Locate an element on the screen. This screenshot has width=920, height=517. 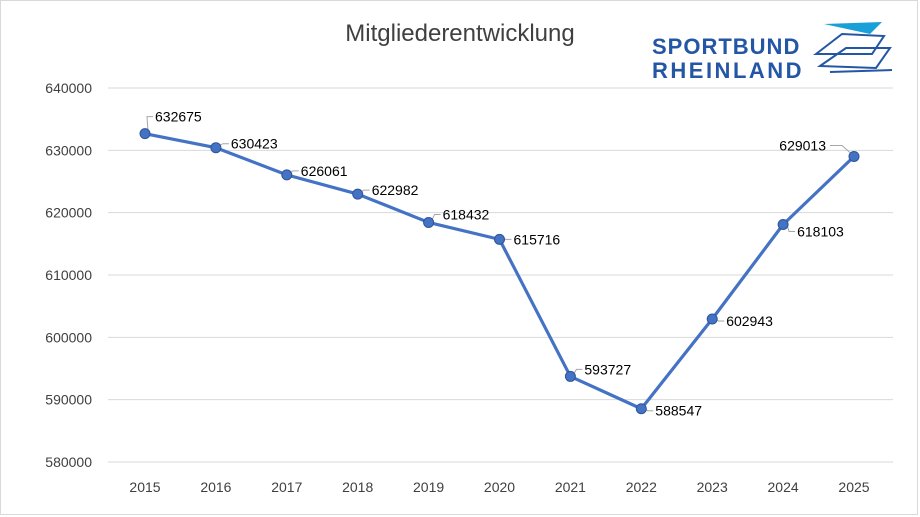
y-tick-label: 590000 is located at coordinates (68, 400).